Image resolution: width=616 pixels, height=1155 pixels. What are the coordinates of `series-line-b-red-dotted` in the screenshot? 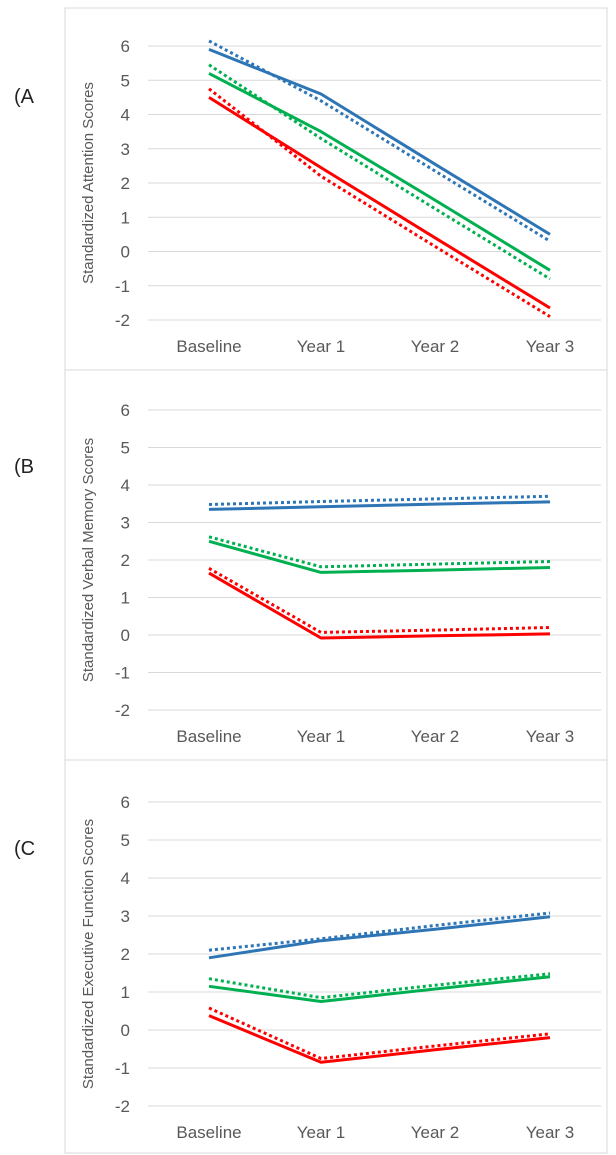 It's located at (379, 600).